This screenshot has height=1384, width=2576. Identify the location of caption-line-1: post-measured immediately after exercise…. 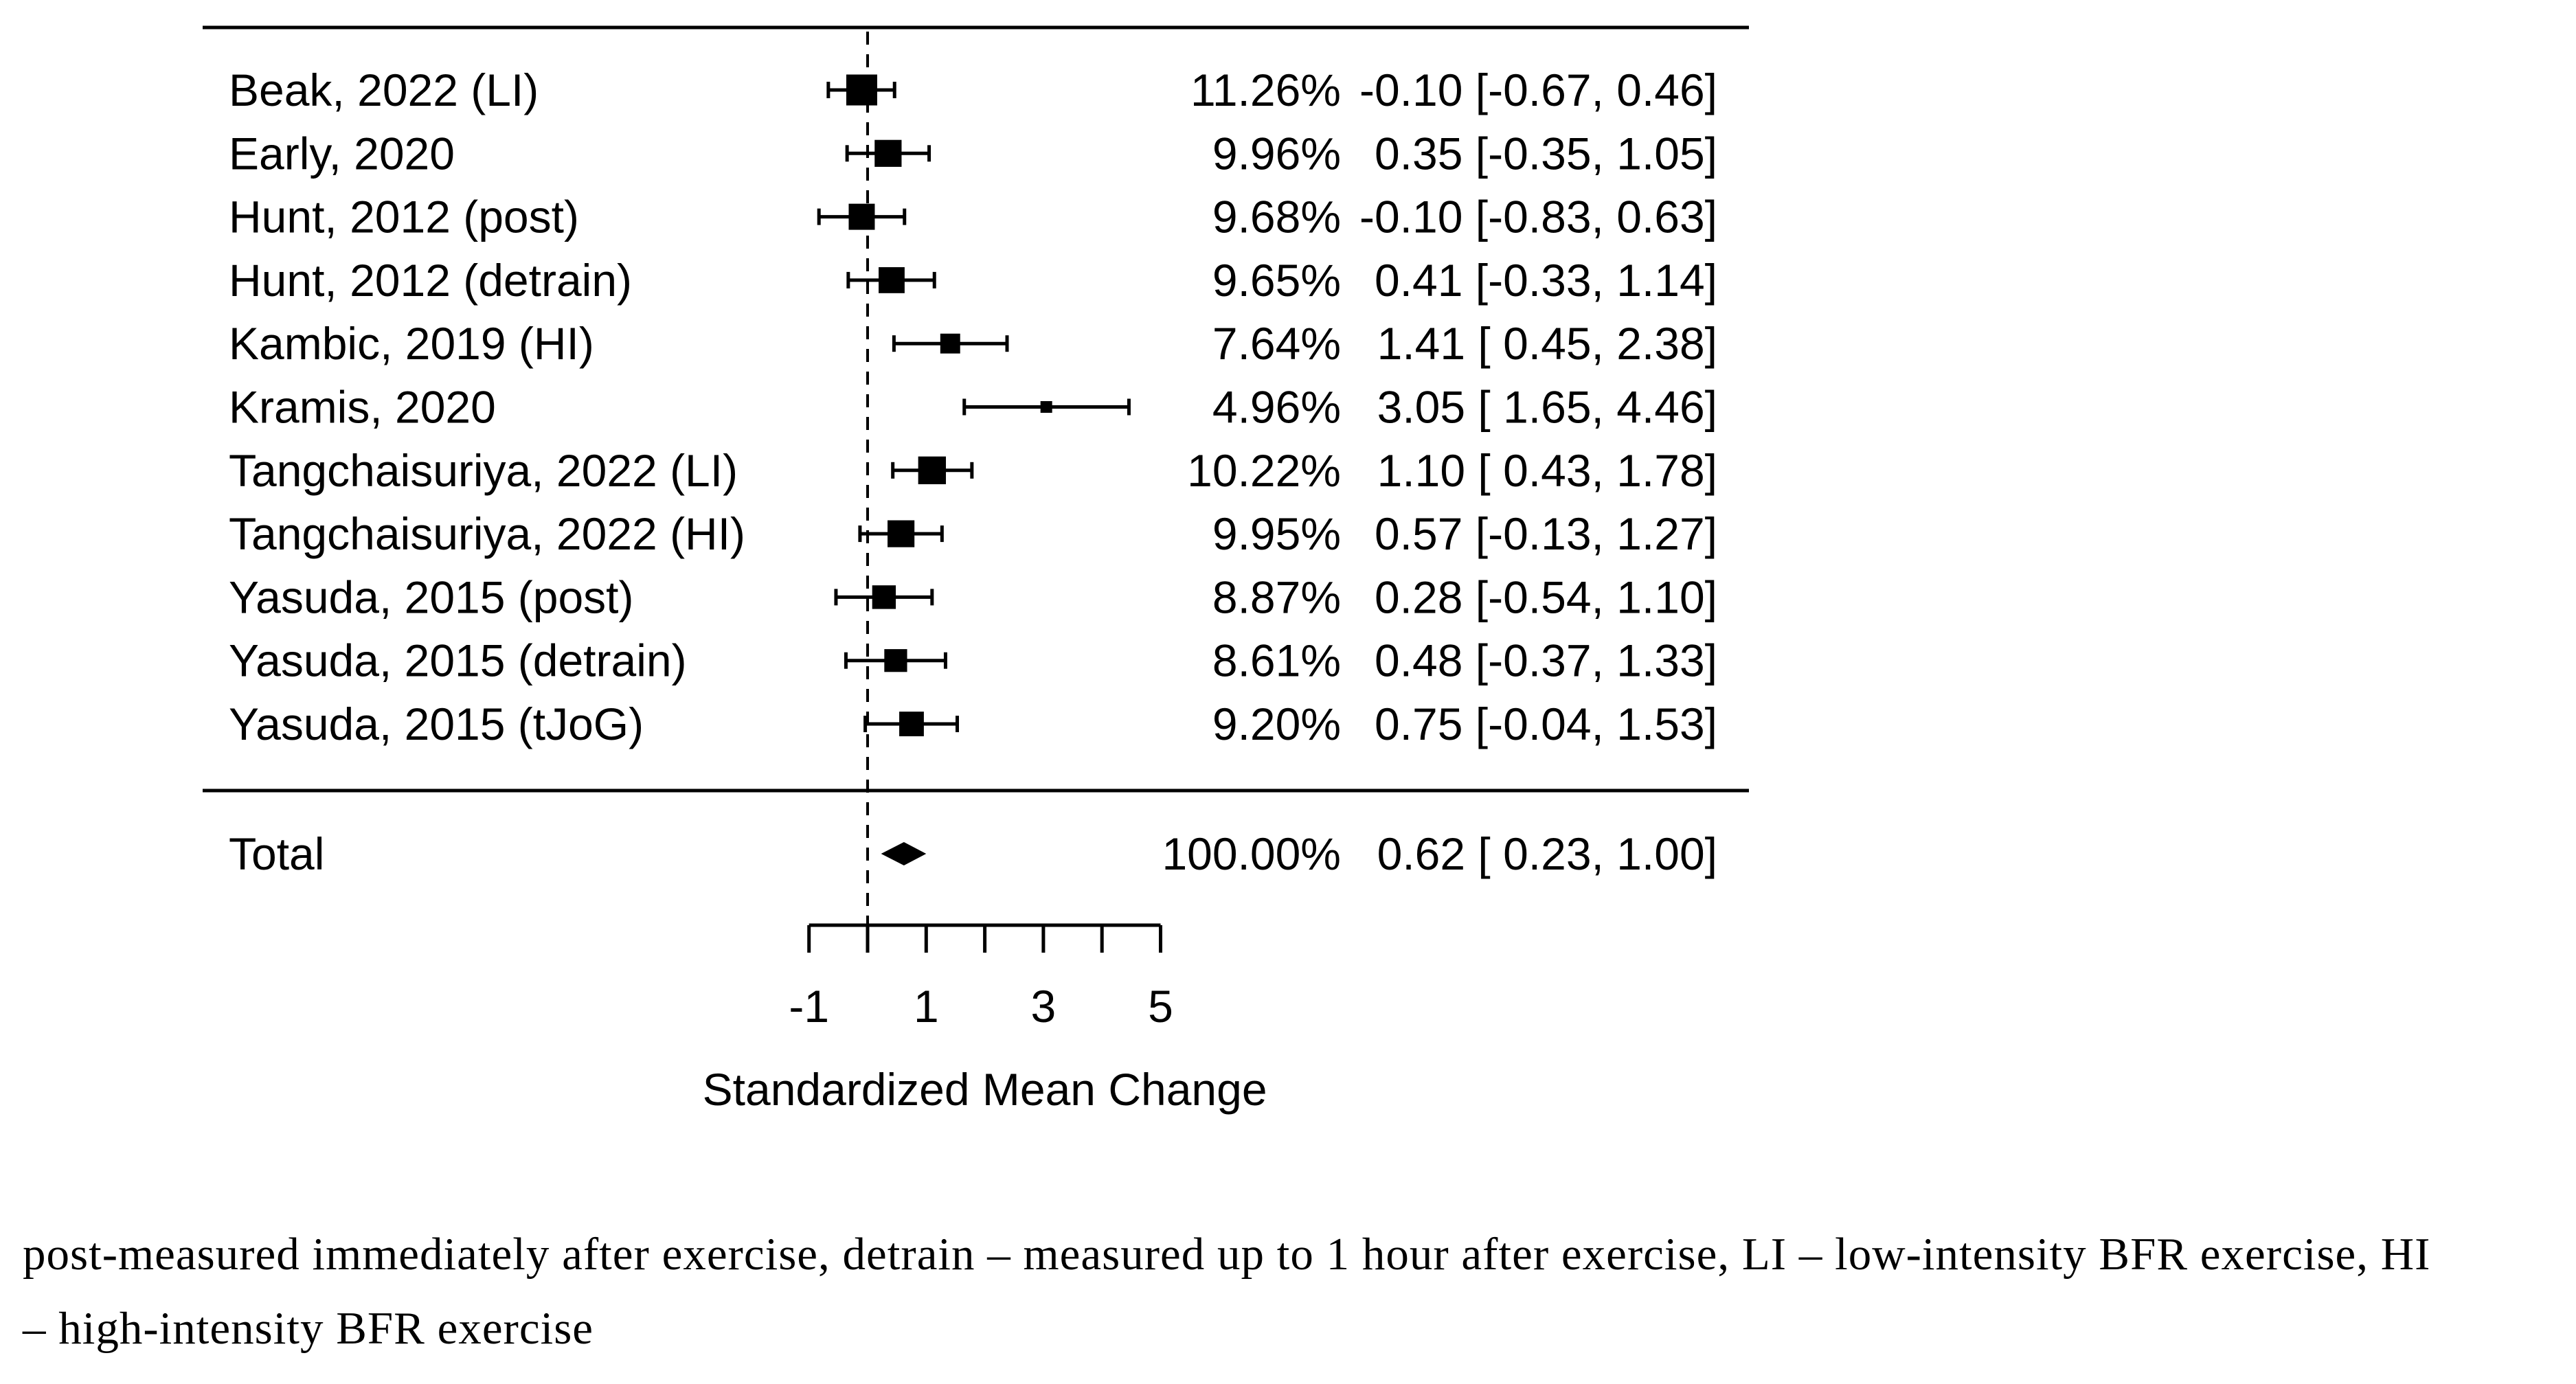
(1227, 1254).